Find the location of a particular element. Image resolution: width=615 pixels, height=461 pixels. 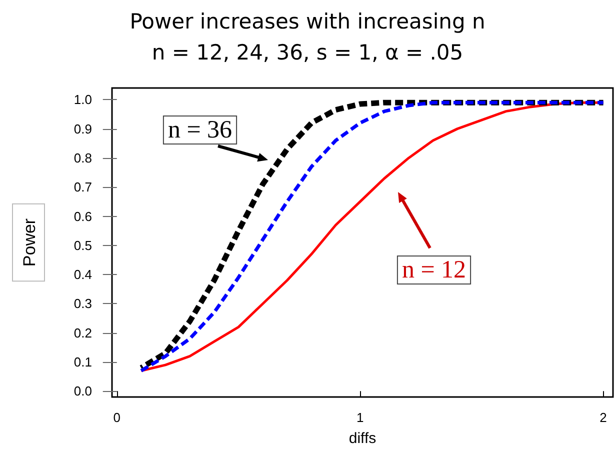

x-tick-label: 0 is located at coordinates (116, 417).